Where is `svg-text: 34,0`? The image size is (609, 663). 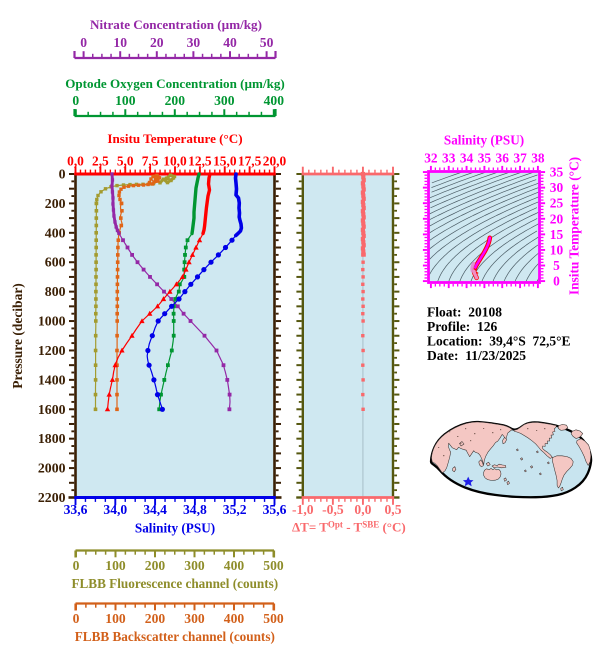 svg-text: 34,0 is located at coordinates (115, 509).